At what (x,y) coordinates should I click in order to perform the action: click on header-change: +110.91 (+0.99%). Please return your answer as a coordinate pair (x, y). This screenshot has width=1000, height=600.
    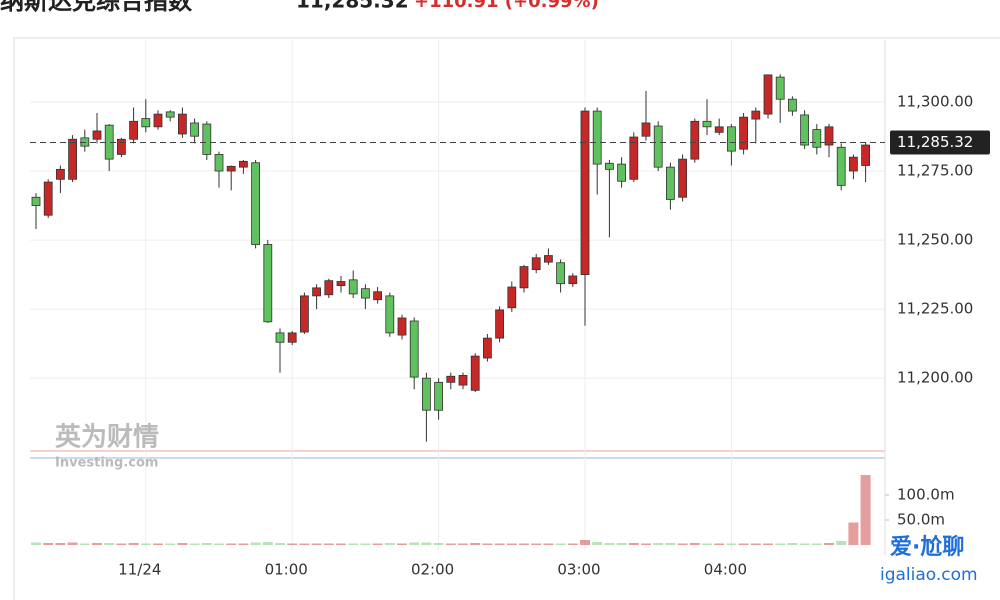
    Looking at the image, I should click on (506, 6).